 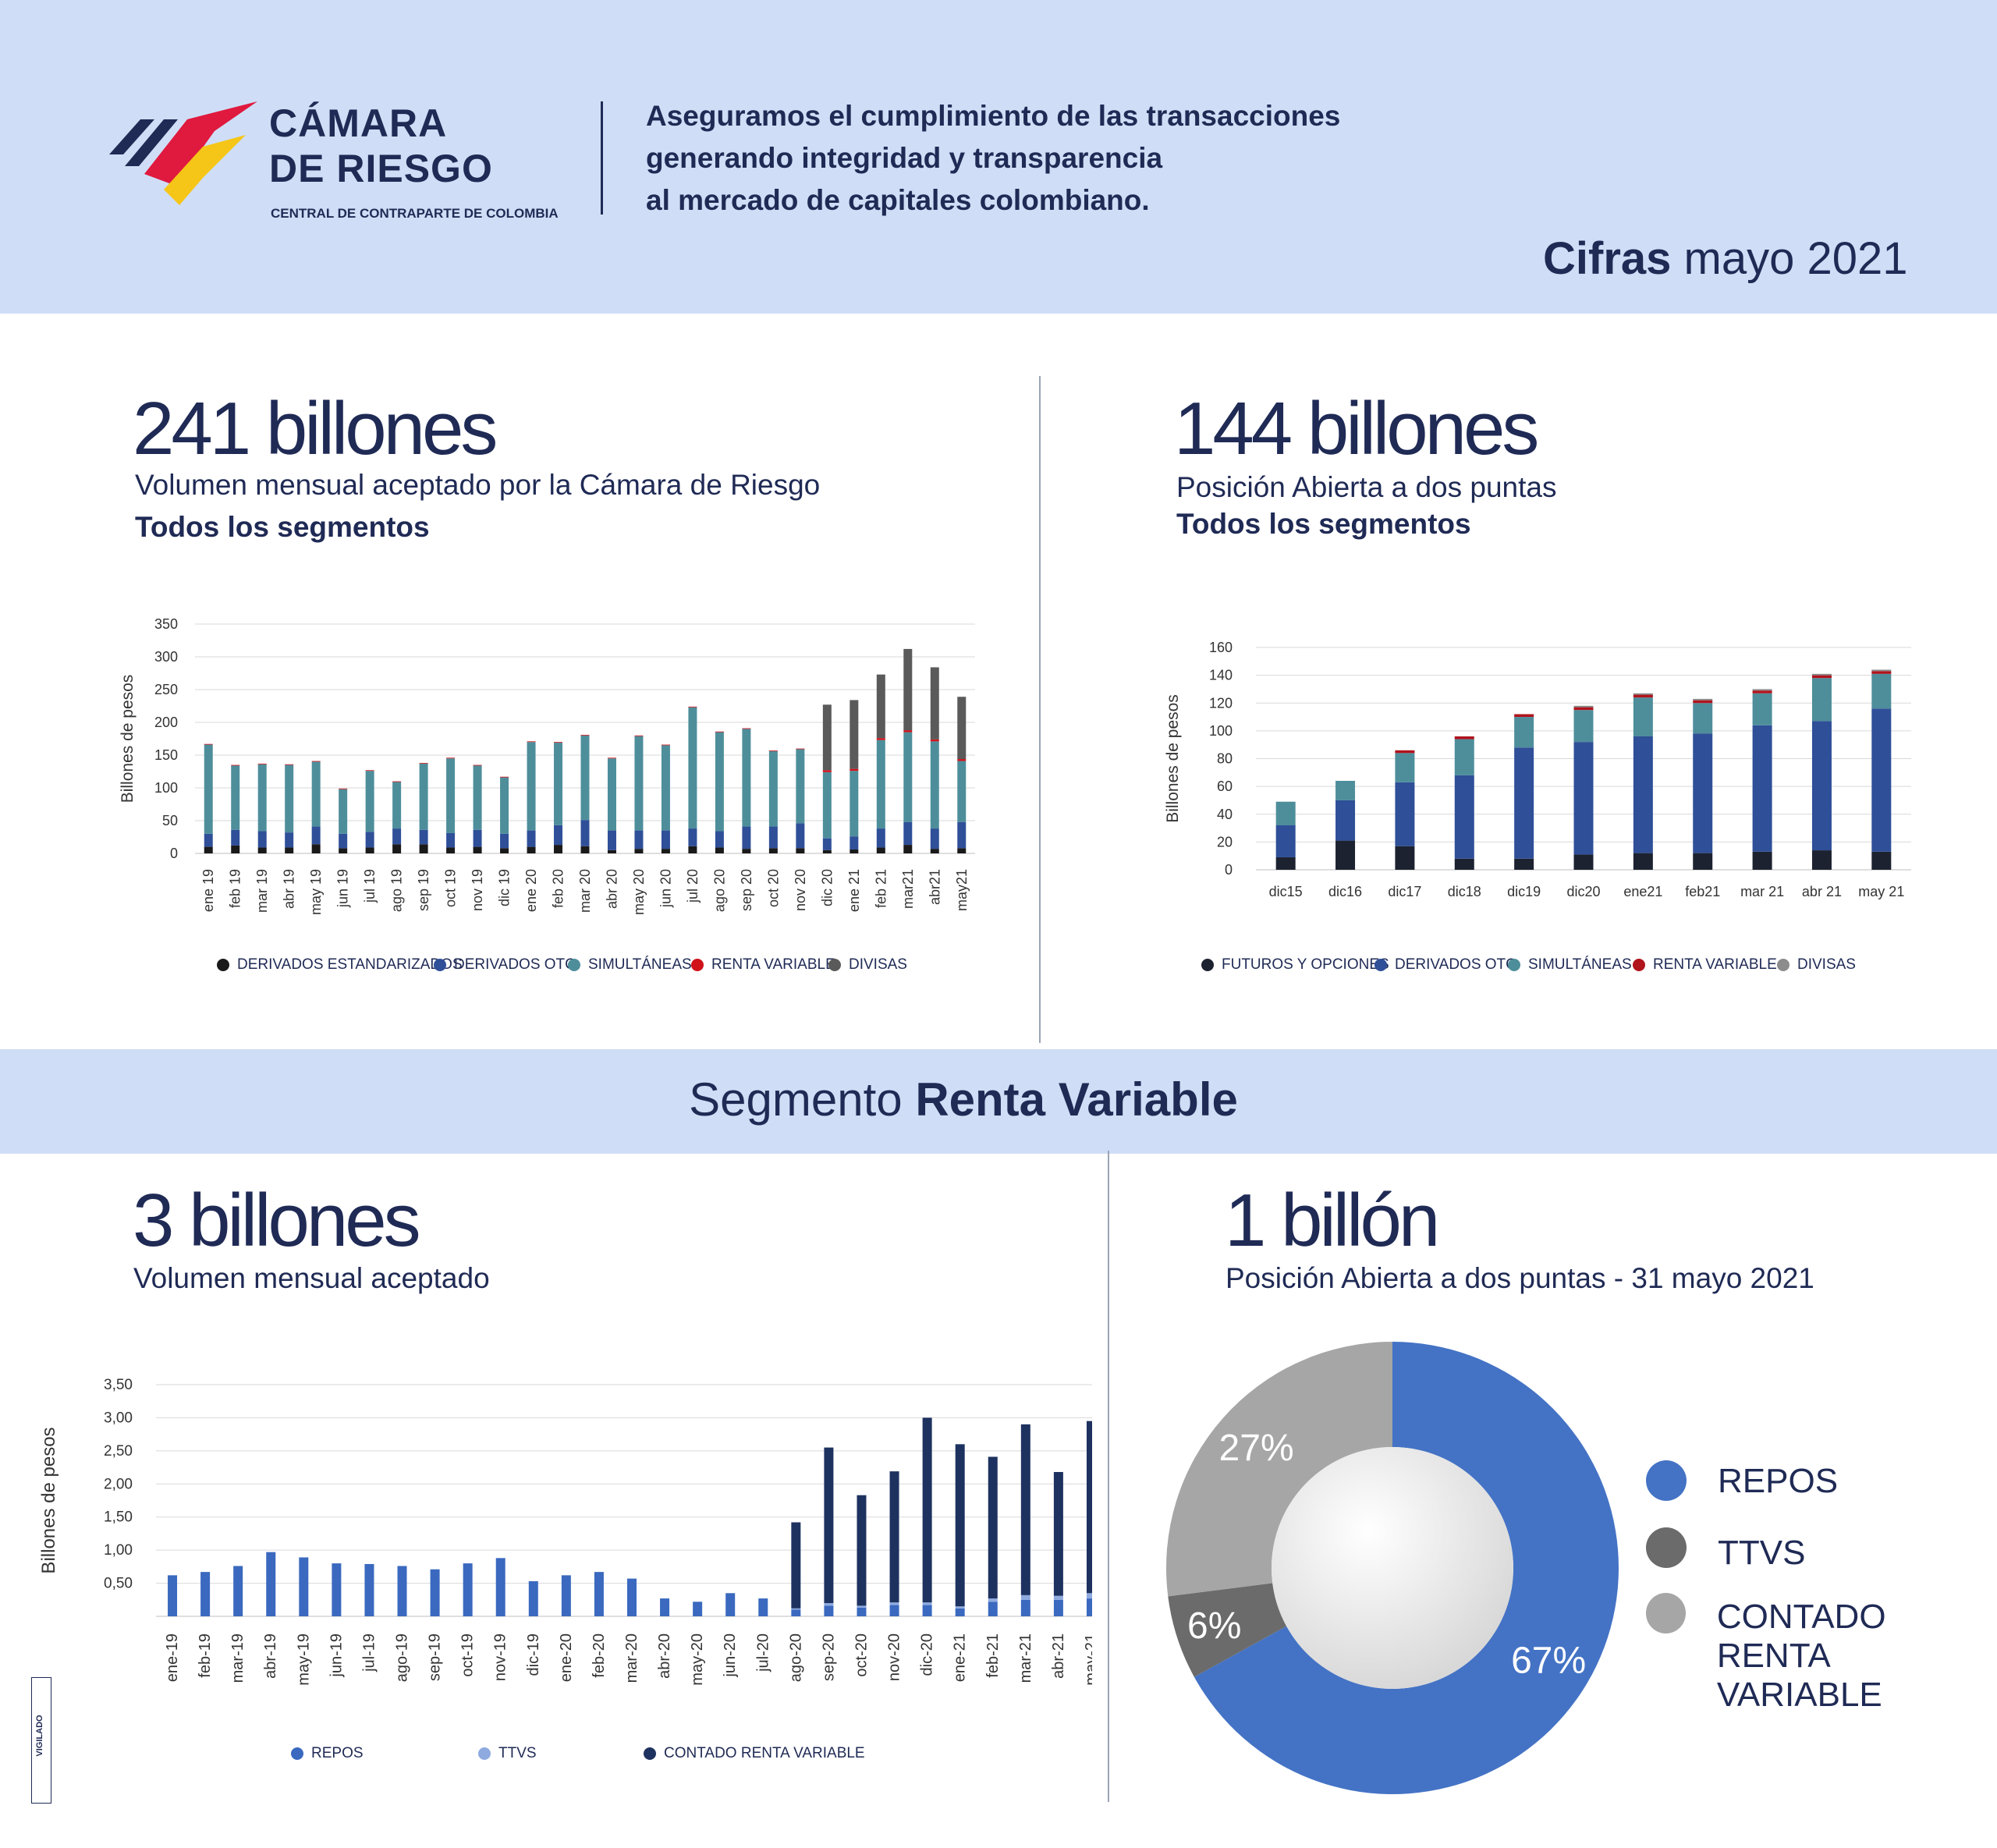 I want to click on legend2-label-1: DERIVADOS OTC, so click(x=1455, y=964).